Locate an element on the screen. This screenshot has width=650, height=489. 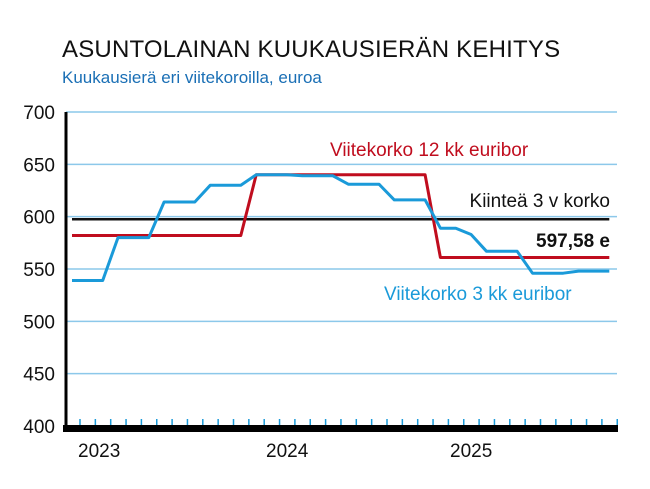
x-label-2024: 2024 is located at coordinates (287, 451).